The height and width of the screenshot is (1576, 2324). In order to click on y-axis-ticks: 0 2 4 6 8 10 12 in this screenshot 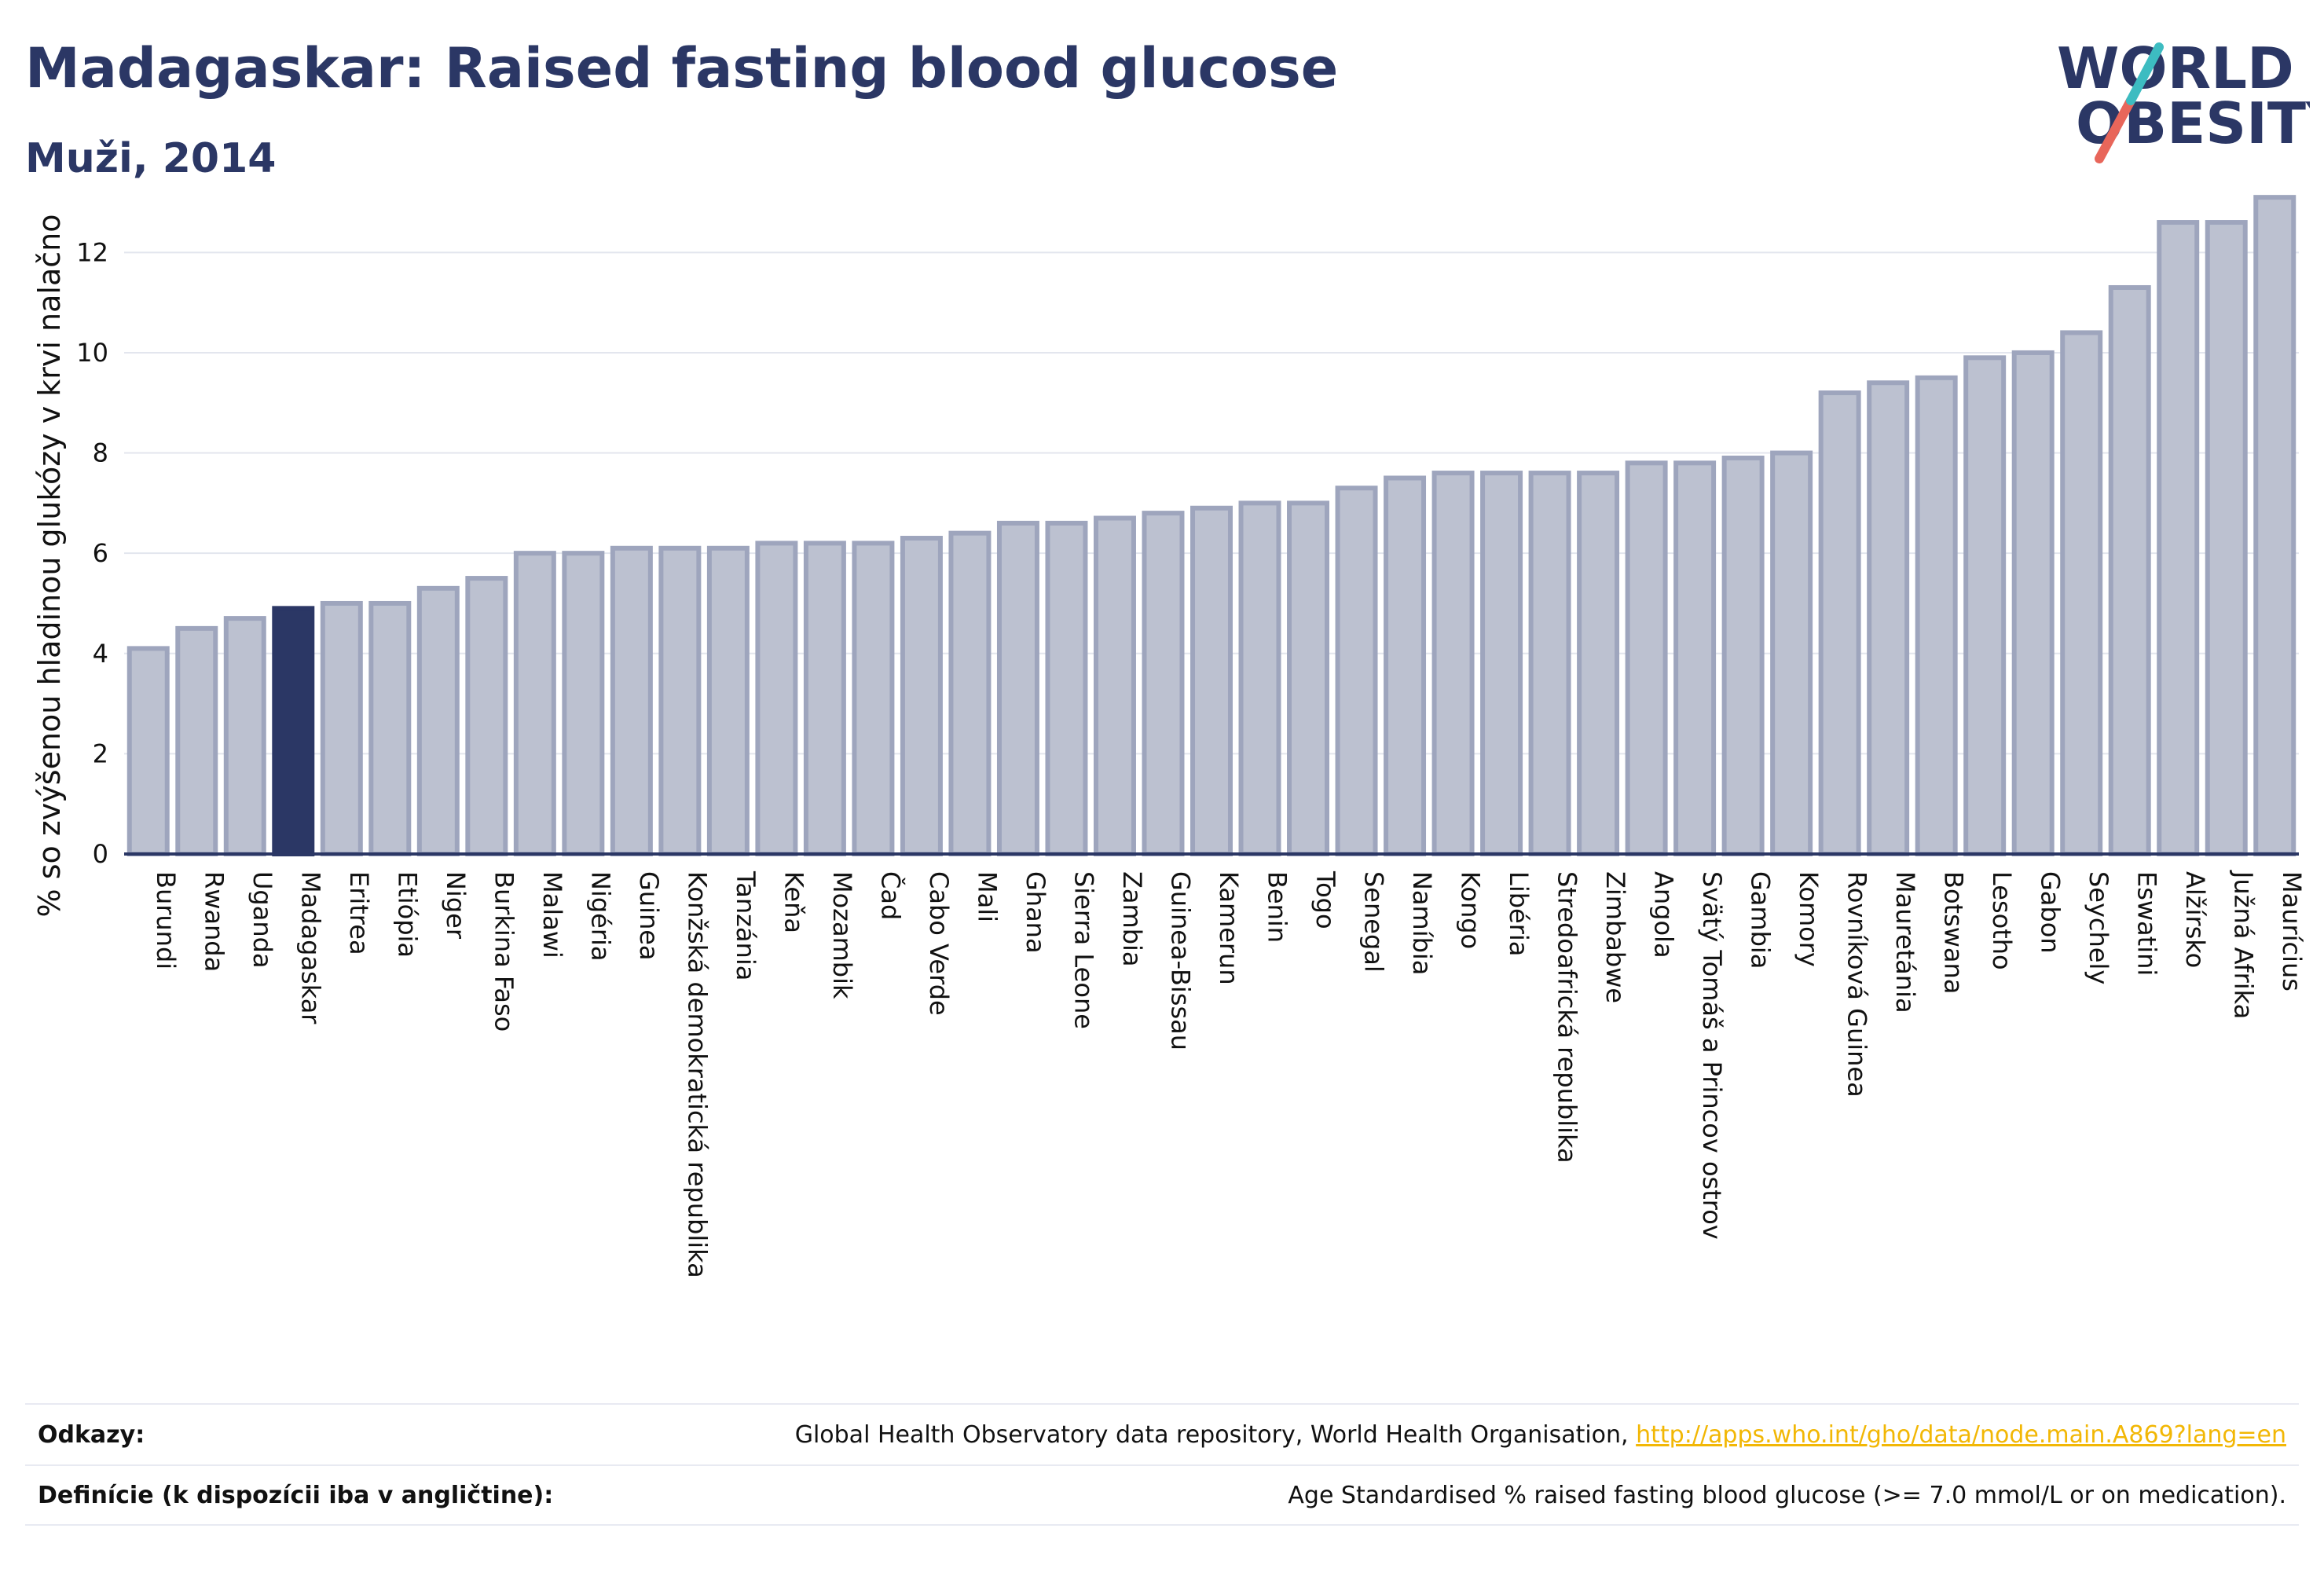, I will do `click(92, 553)`.